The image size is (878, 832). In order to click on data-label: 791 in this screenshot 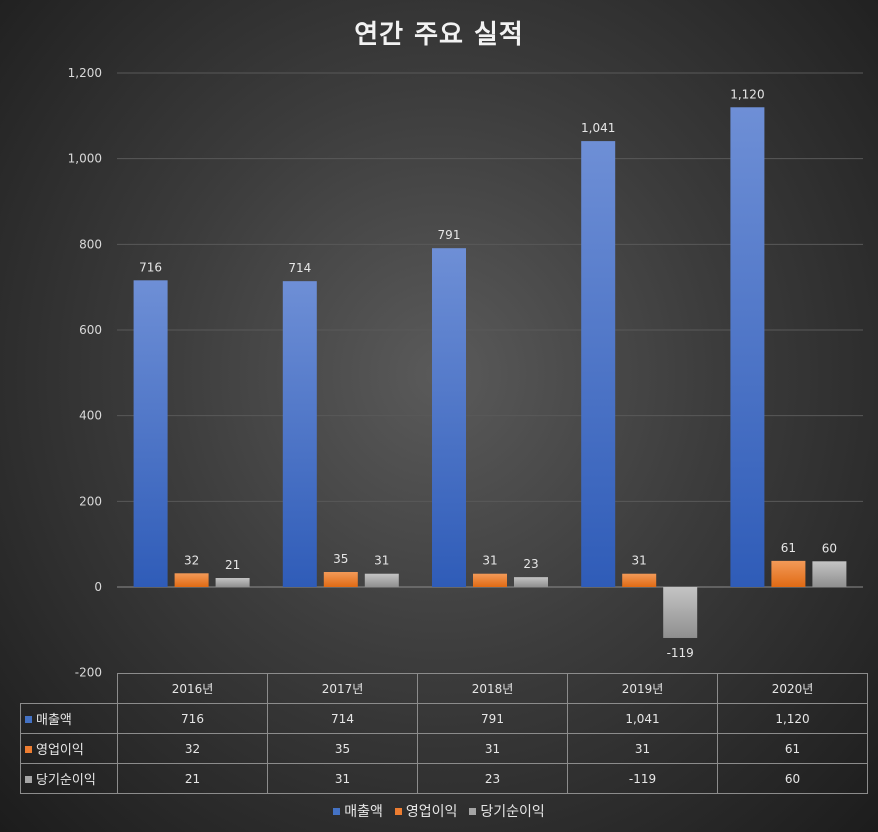, I will do `click(449, 235)`.